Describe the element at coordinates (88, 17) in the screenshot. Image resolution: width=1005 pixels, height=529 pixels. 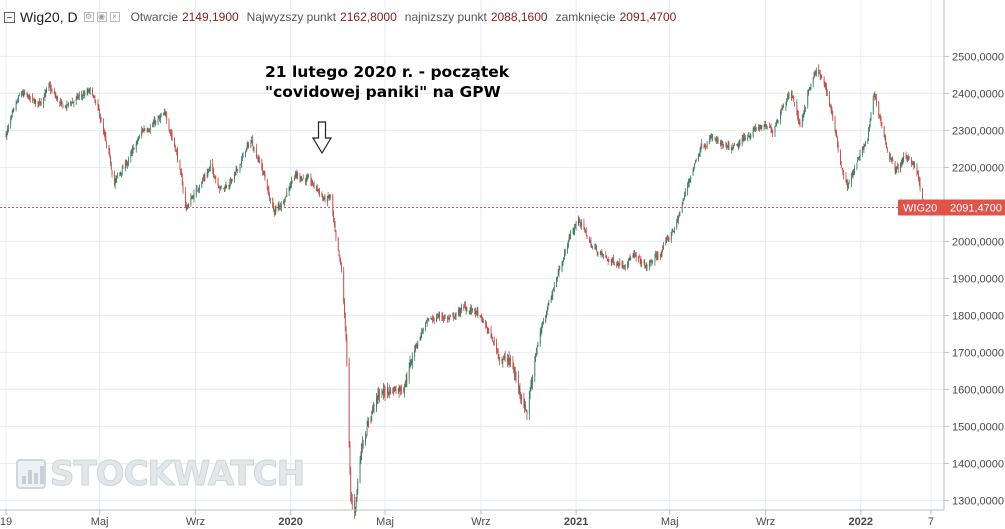
I see `settings-icon: ⚙` at that location.